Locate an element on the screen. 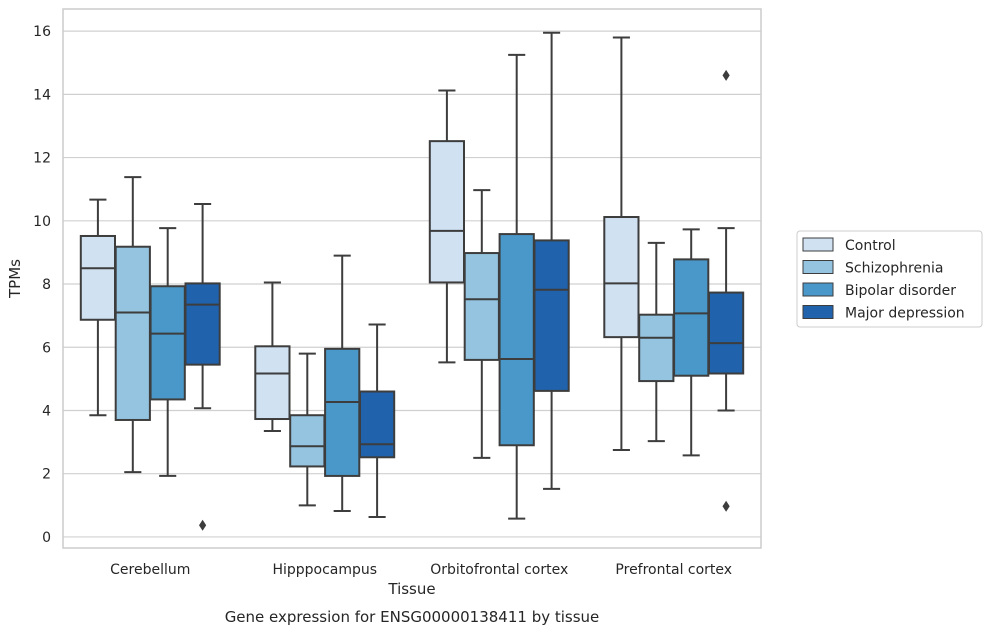  y-tick-label: 8 is located at coordinates (46, 285).